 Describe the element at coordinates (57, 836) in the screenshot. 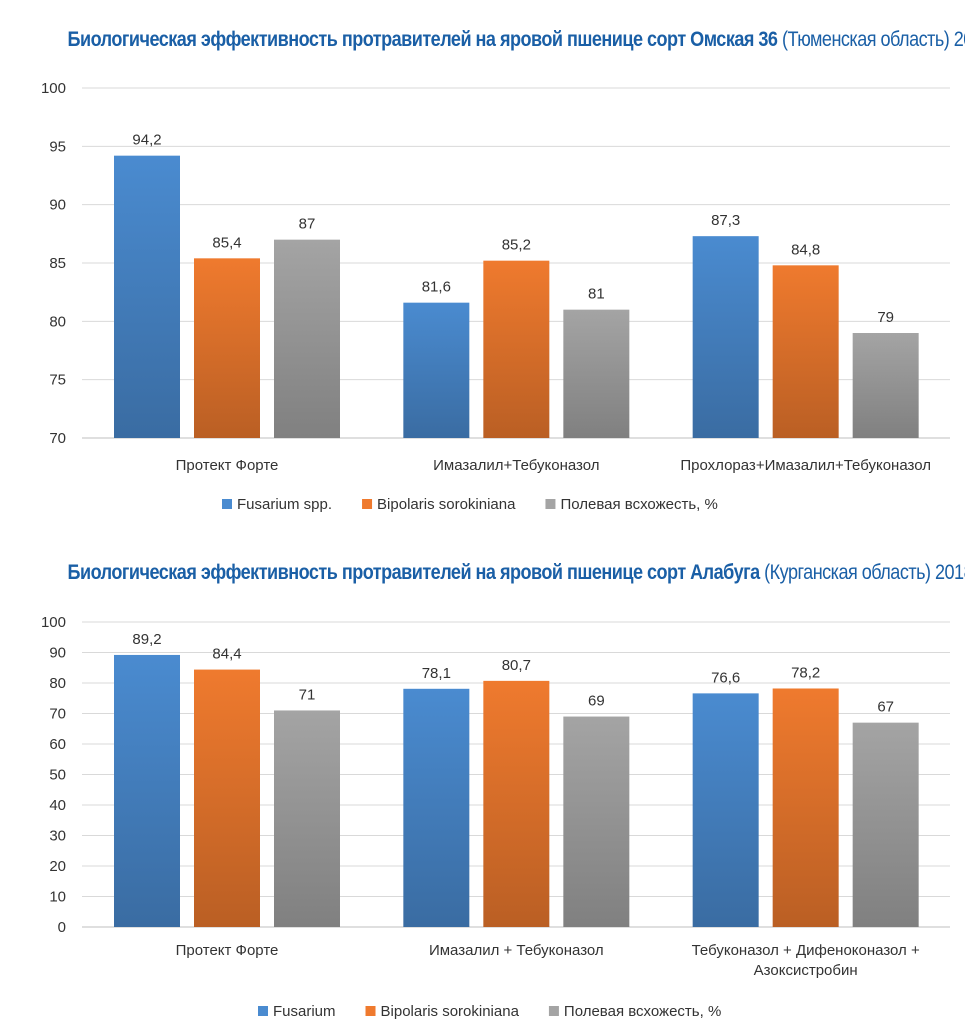

I see `y-tick-label: 30` at that location.